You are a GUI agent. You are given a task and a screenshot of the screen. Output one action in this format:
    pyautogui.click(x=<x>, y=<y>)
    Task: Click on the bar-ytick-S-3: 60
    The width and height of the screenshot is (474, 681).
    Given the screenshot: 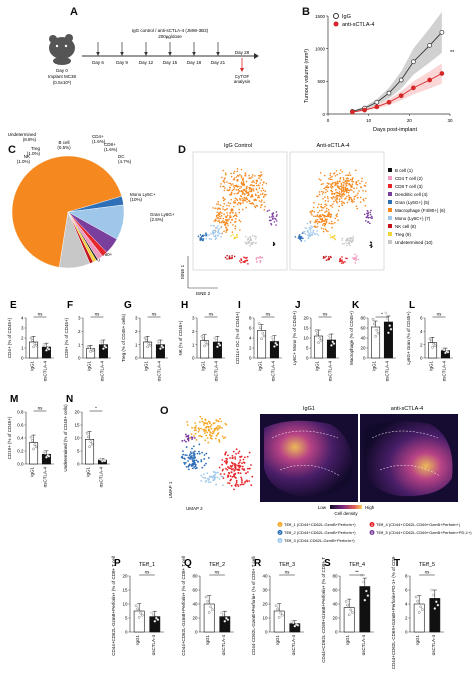 What is the action you would take?
    pyautogui.click(x=335, y=590)
    